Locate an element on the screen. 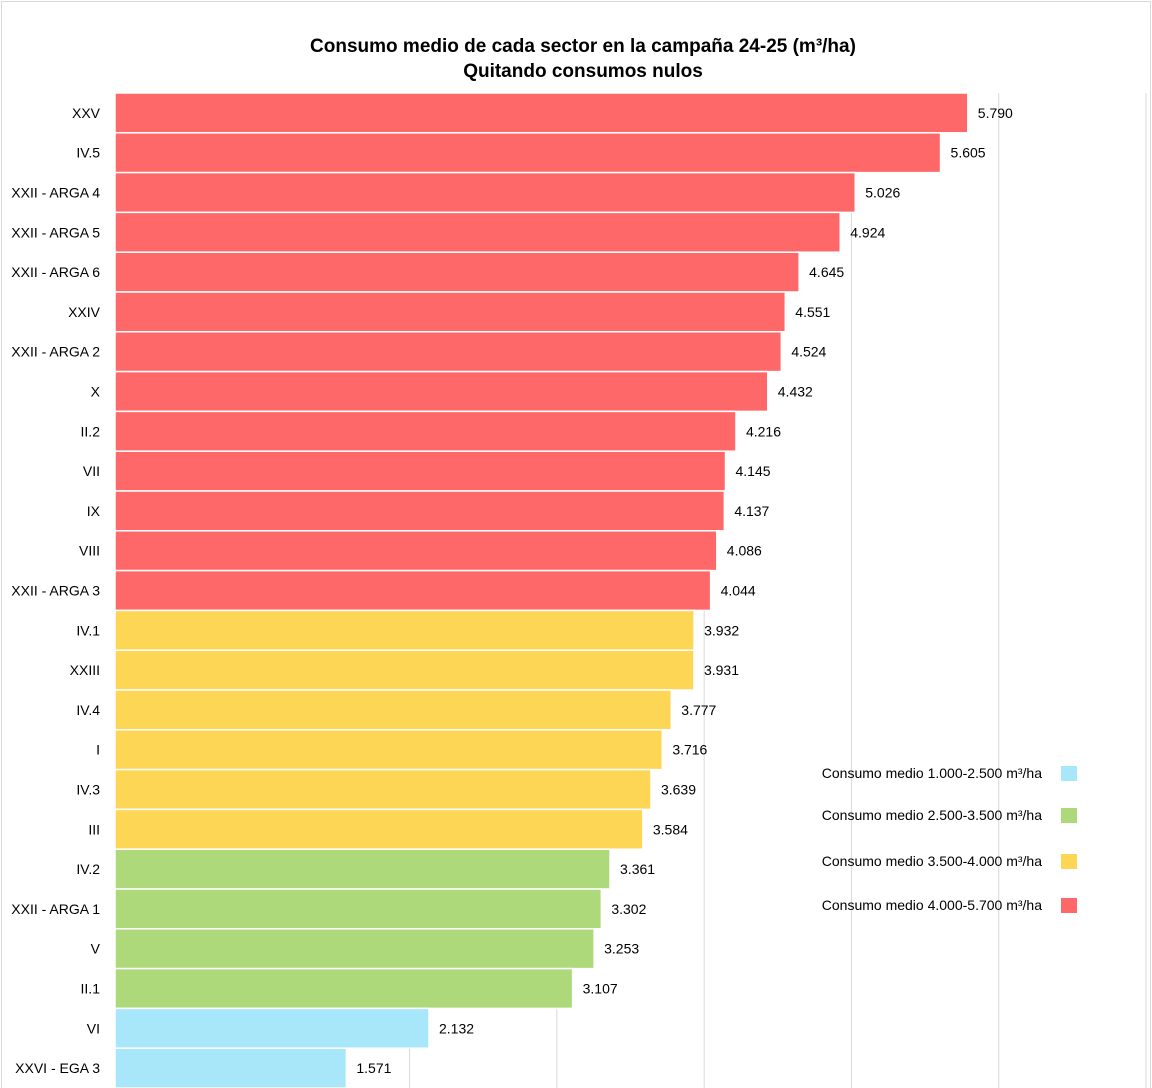 The width and height of the screenshot is (1152, 1088). category-label: XXII - ARGA 1 is located at coordinates (55, 909).